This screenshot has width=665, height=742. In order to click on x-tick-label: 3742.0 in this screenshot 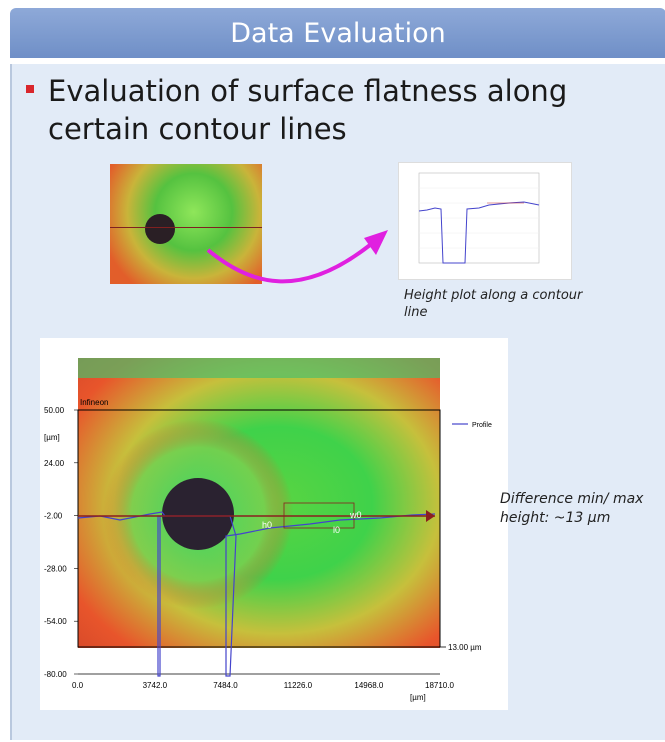, I will do `click(155, 685)`.